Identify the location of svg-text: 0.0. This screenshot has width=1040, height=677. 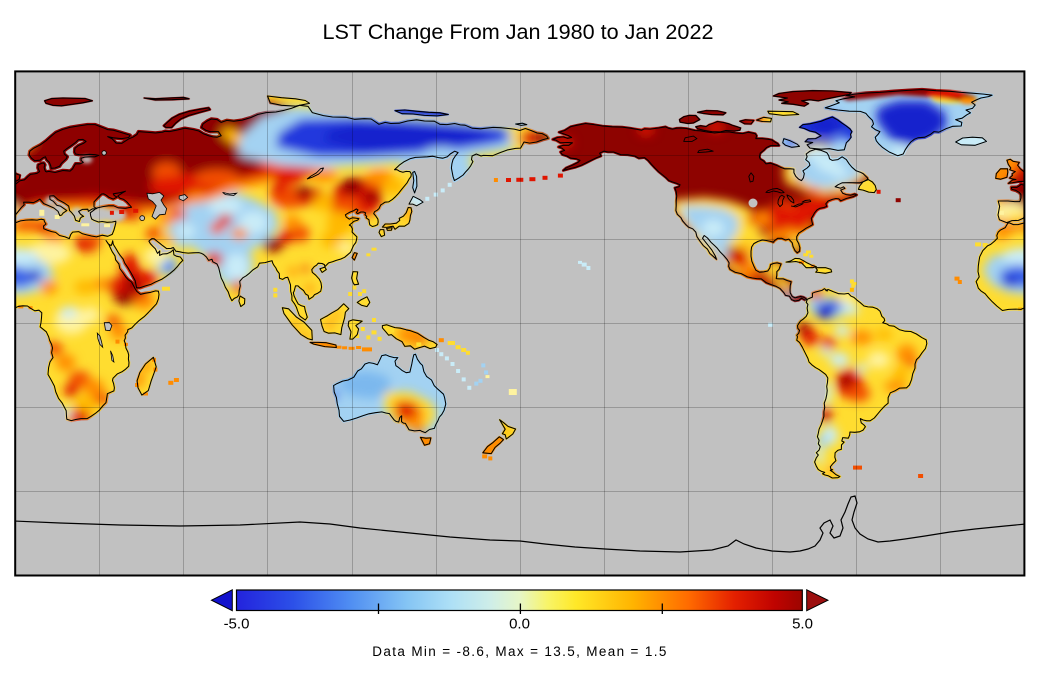
(519, 623).